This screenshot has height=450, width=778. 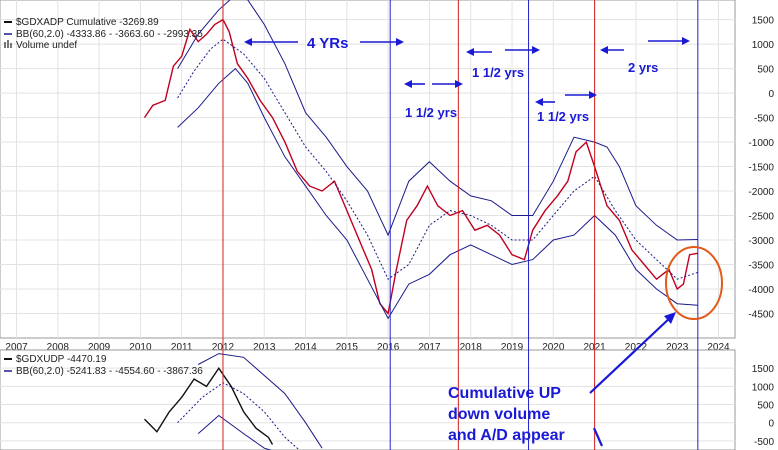 What do you see at coordinates (761, 241) in the screenshot?
I see `y-tick-label: -3000` at bounding box center [761, 241].